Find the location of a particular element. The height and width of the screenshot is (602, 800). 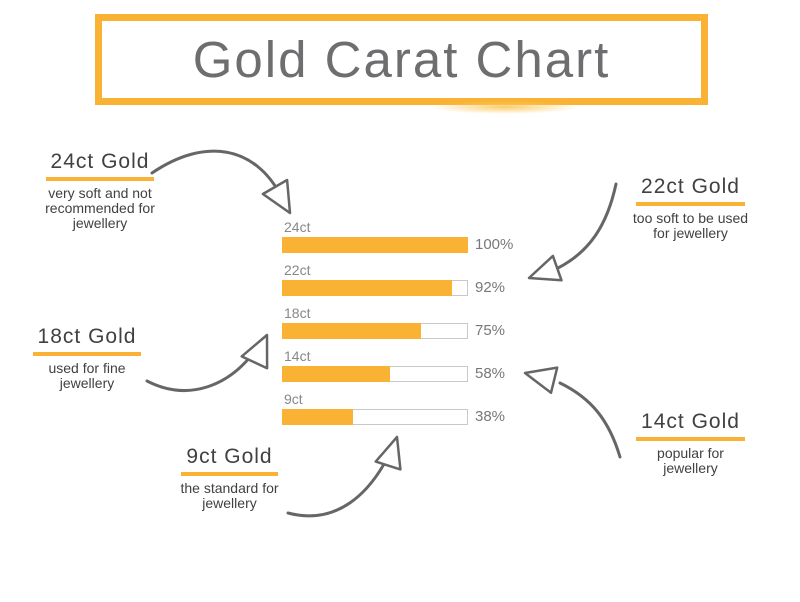

bar-label: 18ct is located at coordinates (297, 313).